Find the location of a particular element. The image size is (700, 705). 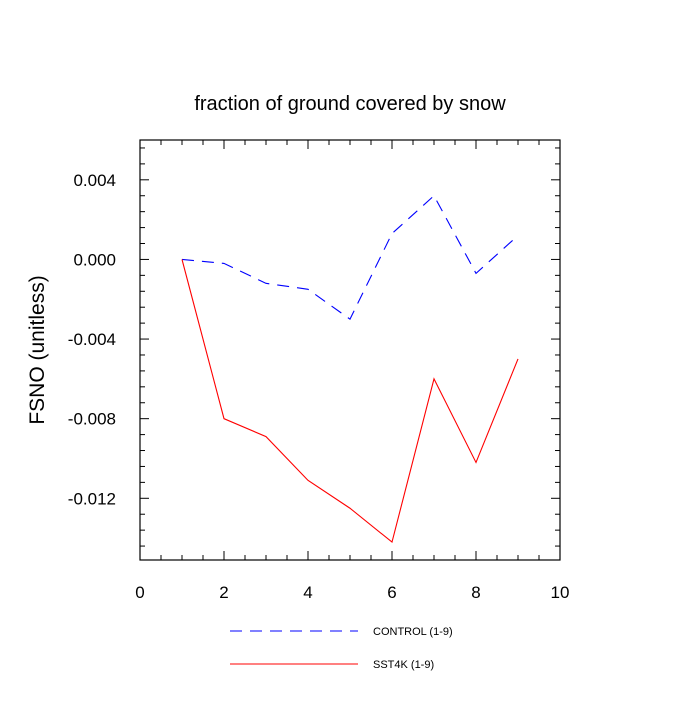

x-tick-label: 0 is located at coordinates (139, 592).